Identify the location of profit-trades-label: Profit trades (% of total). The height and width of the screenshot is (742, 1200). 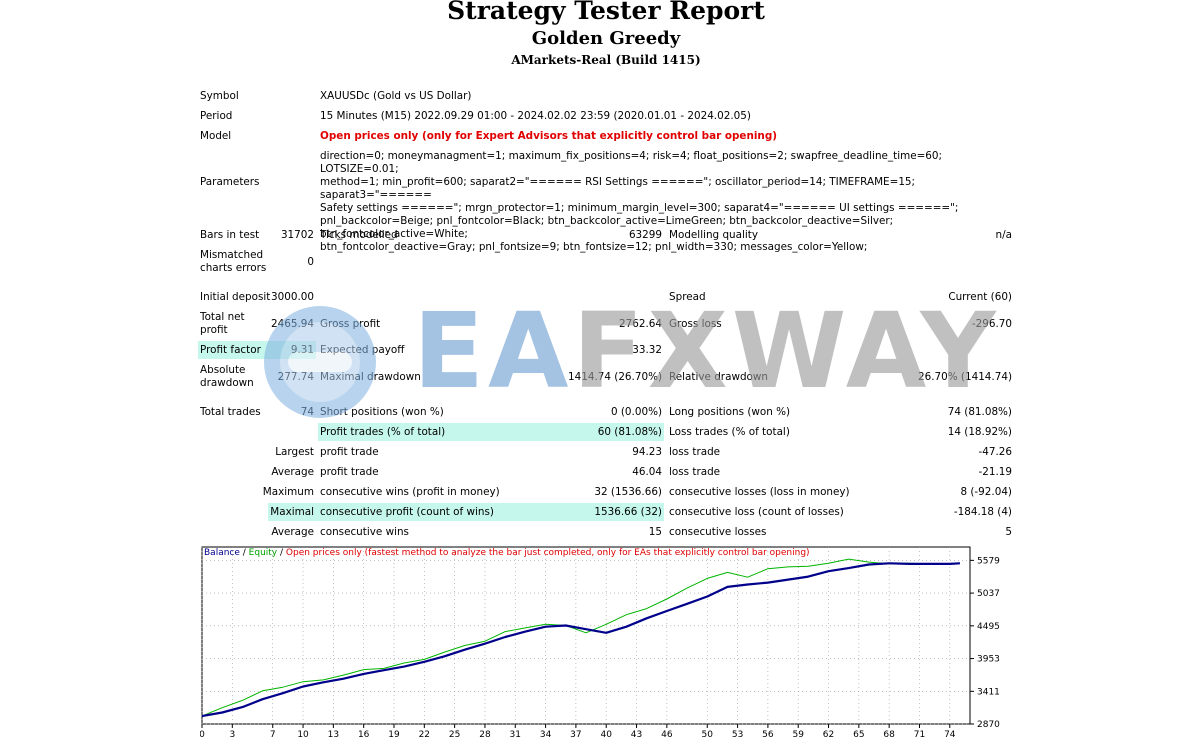
(383, 432).